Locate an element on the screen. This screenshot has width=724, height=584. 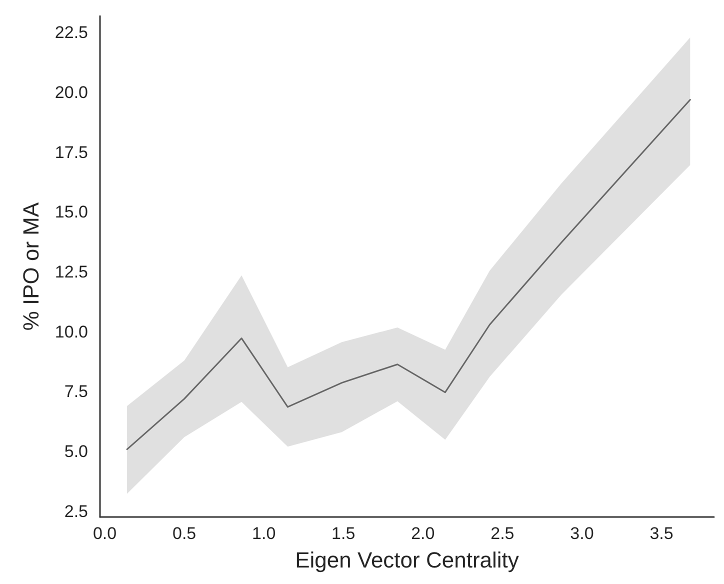
x-tick-label: 3.0 is located at coordinates (582, 533).